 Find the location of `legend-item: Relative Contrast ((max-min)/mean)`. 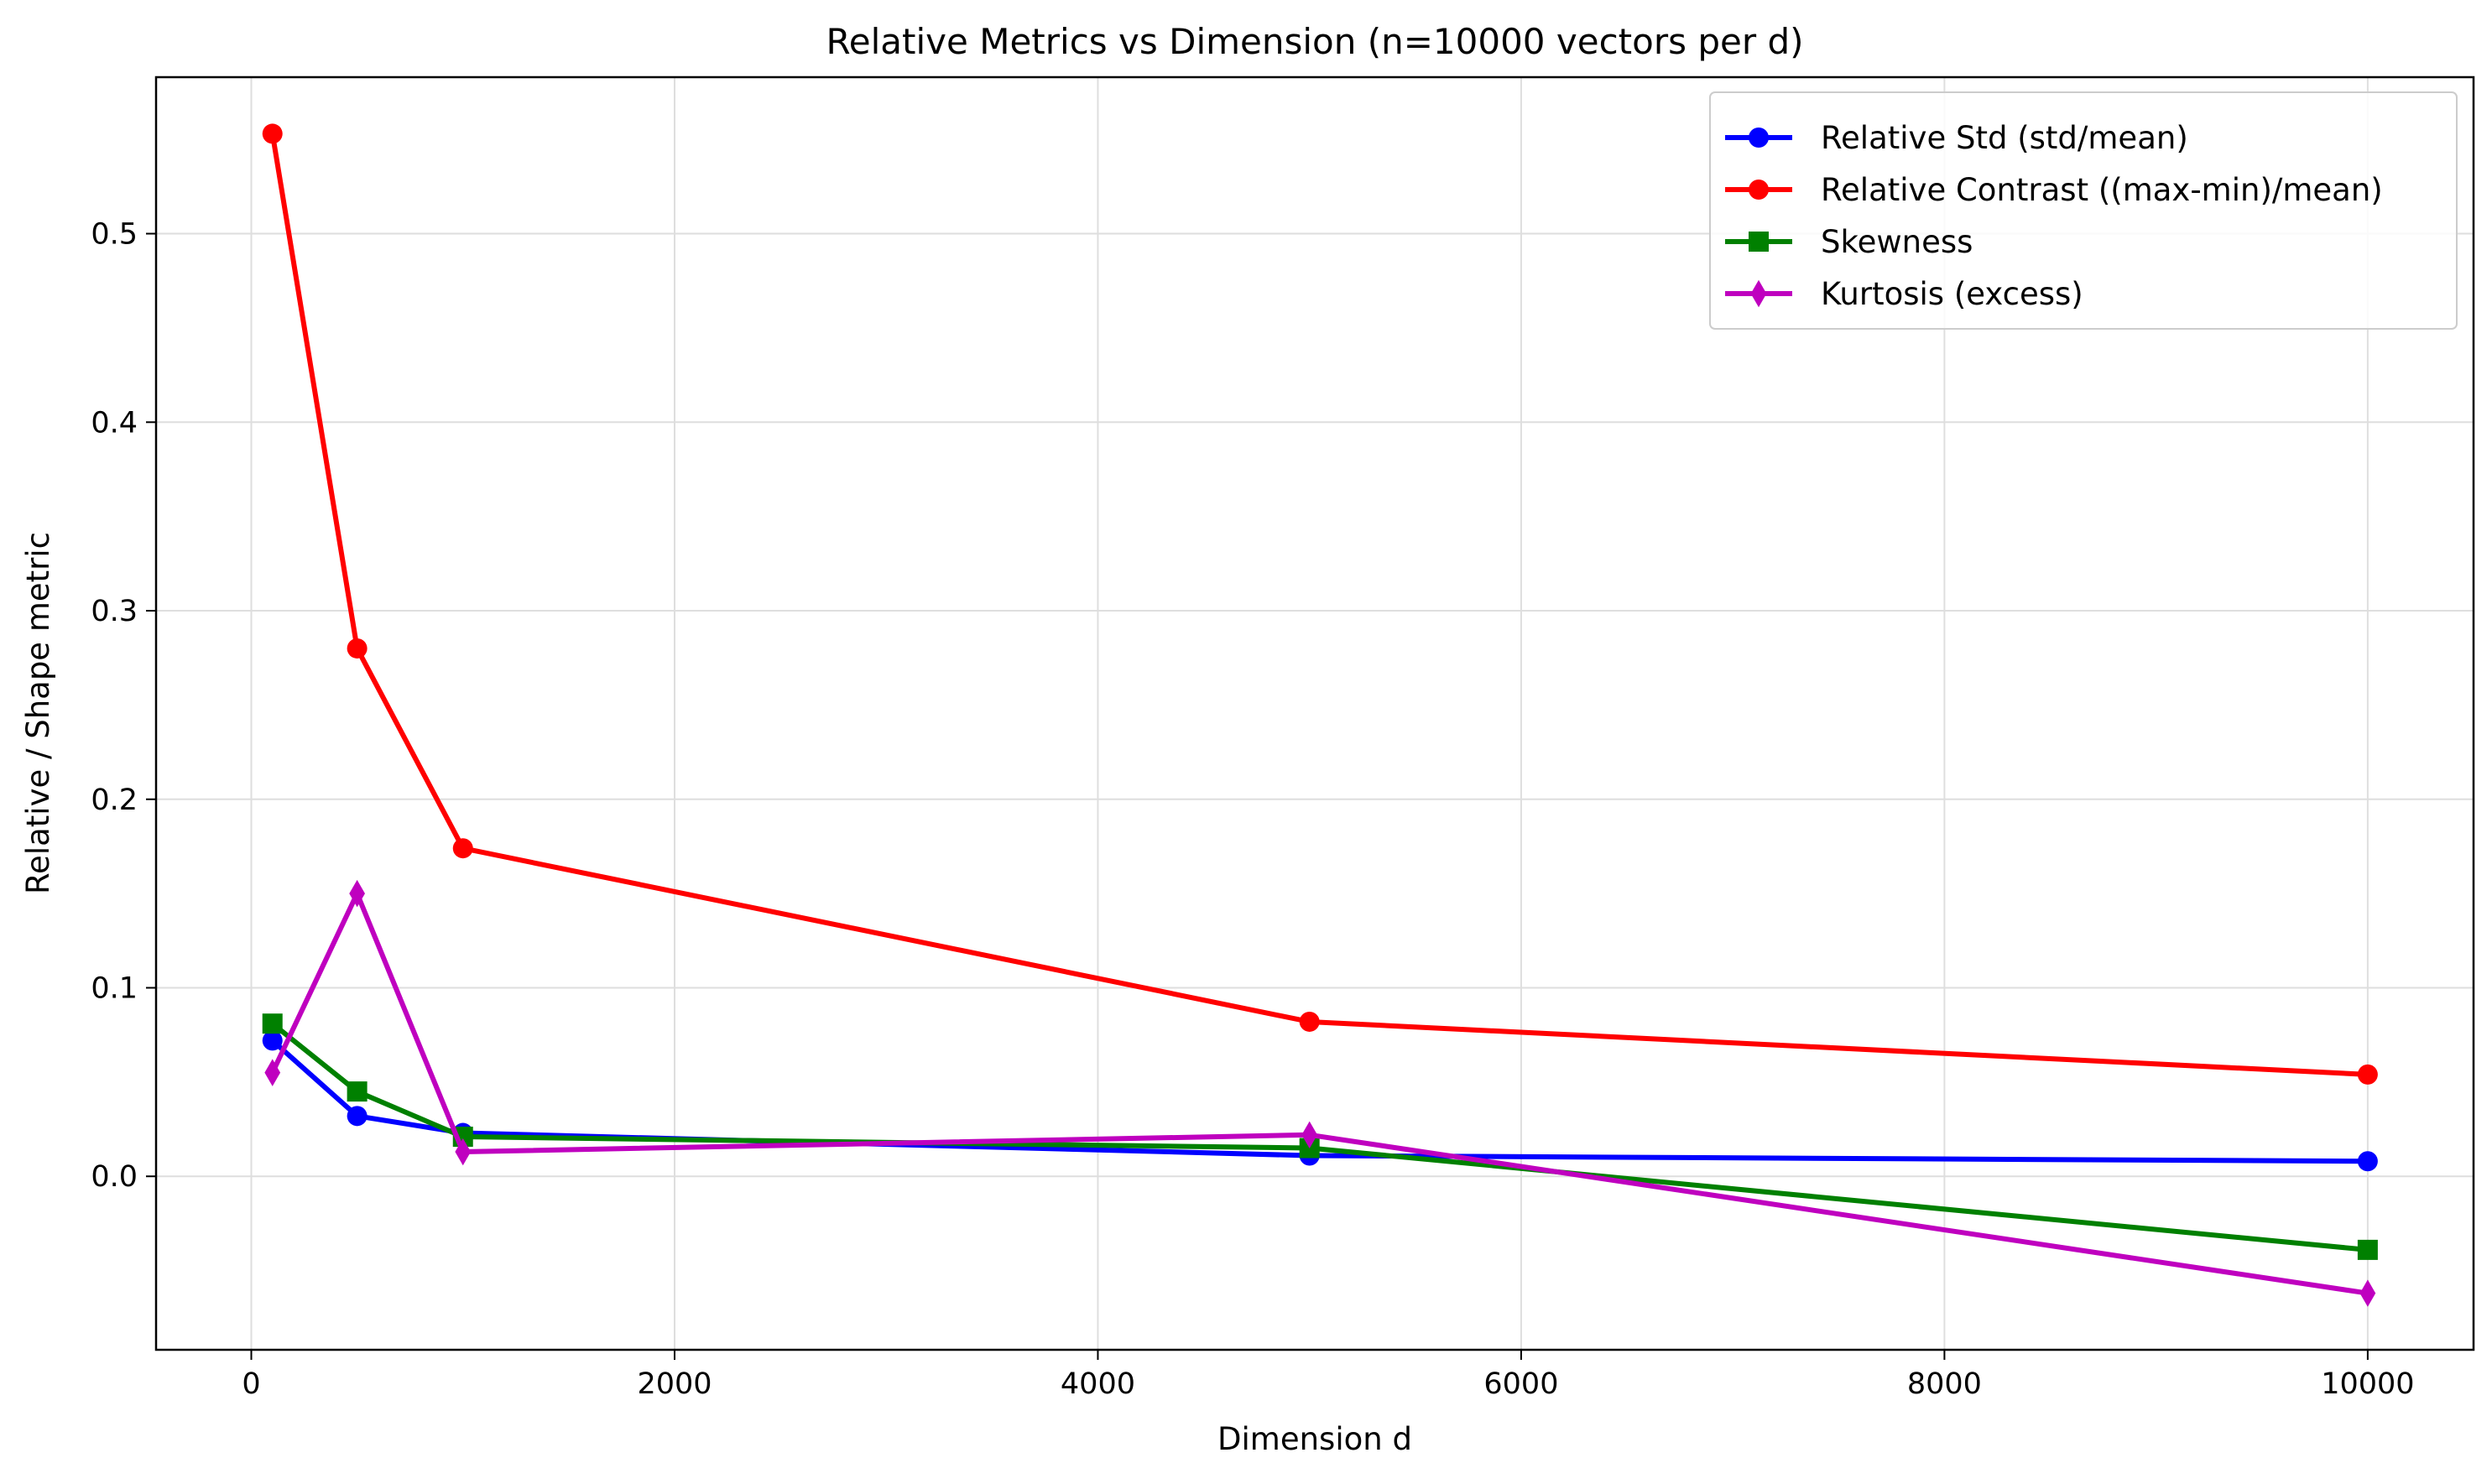

legend-item: Relative Contrast ((max-min)/mean) is located at coordinates (2054, 190).